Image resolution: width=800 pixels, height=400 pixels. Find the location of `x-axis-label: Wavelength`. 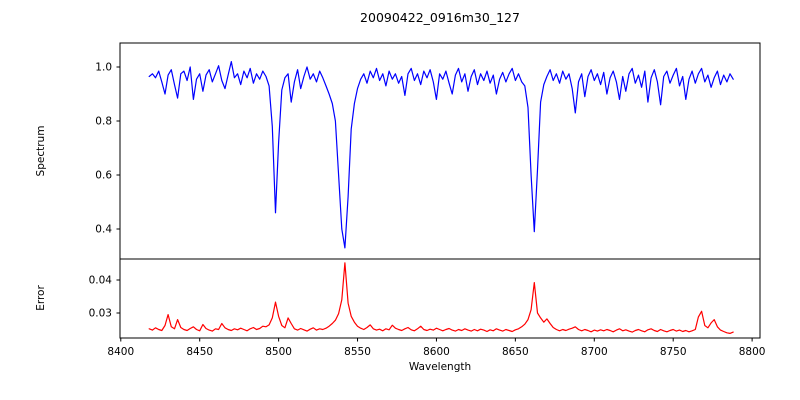

x-axis-label: Wavelength is located at coordinates (440, 367).